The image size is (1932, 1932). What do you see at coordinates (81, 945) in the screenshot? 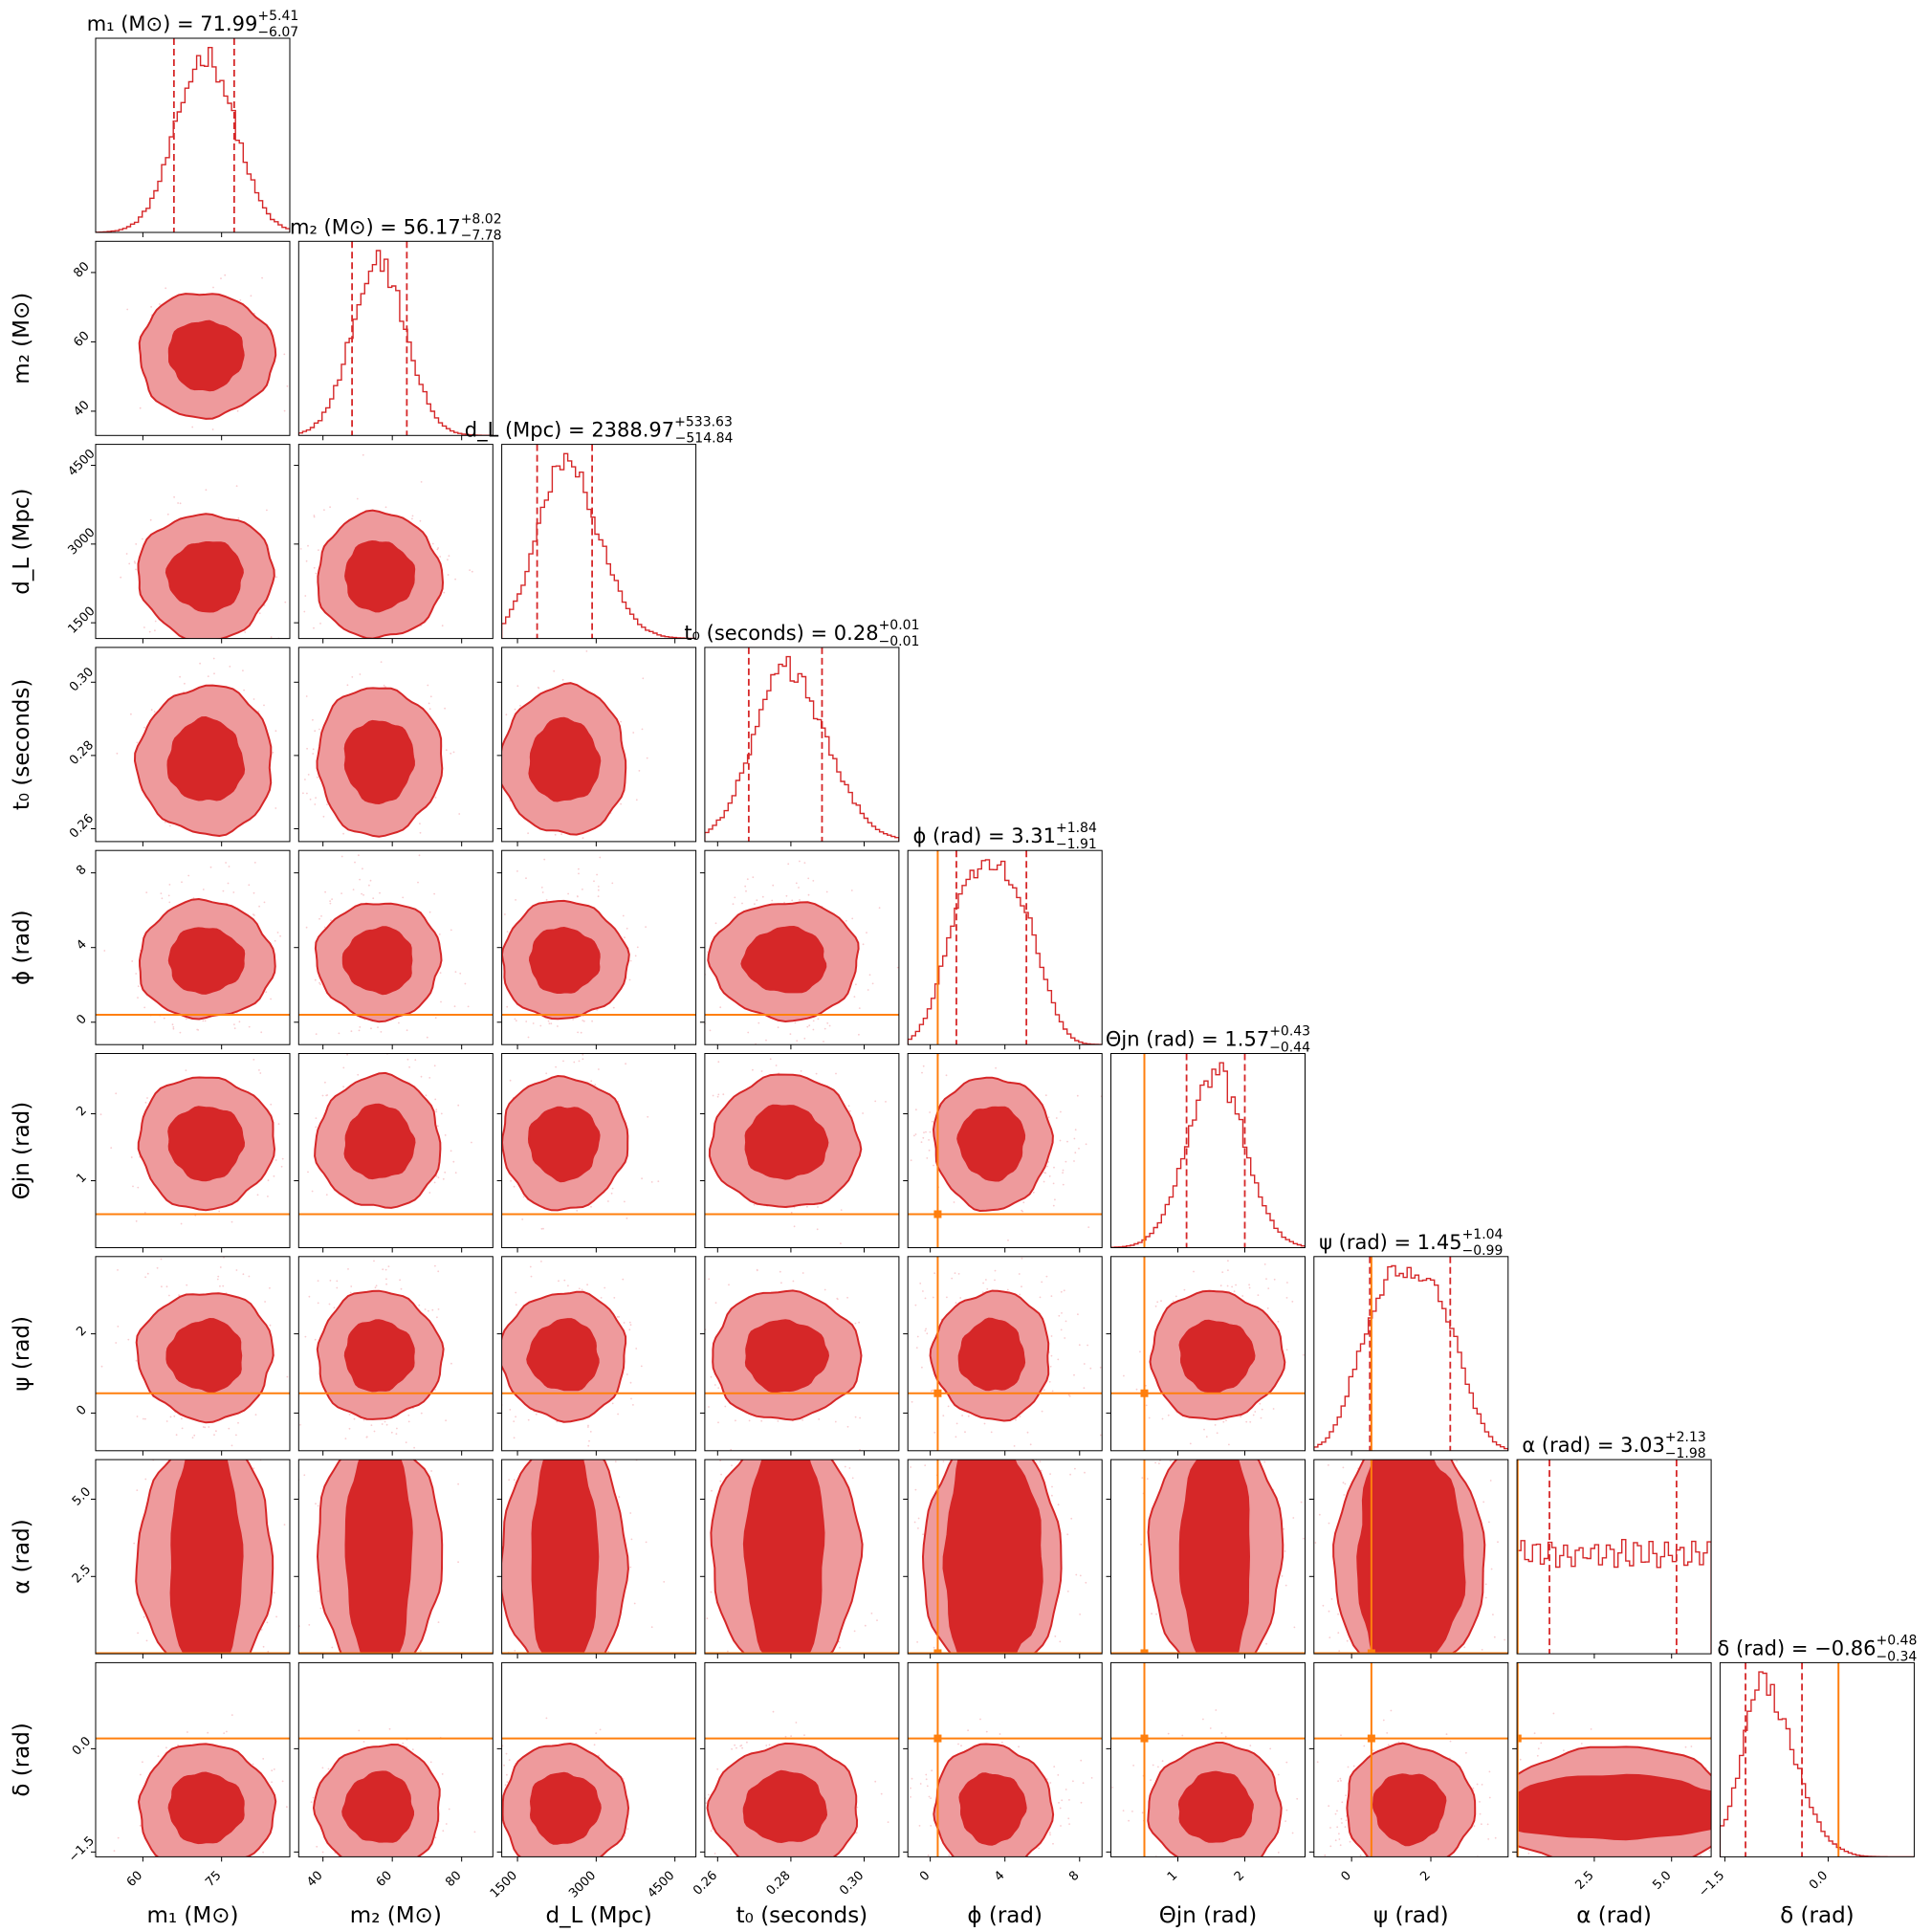
I see `ytick-label: 4` at bounding box center [81, 945].